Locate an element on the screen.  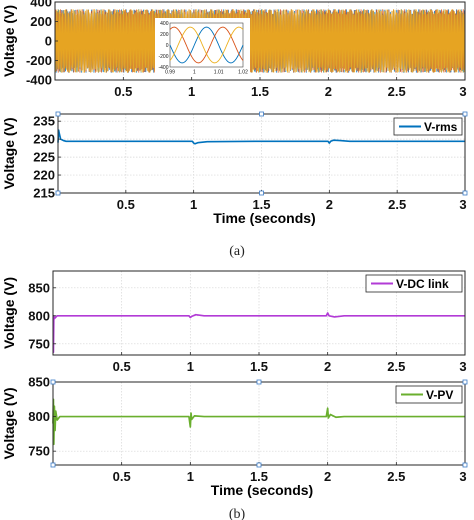
inset-phase-line is located at coordinates (206, 45).